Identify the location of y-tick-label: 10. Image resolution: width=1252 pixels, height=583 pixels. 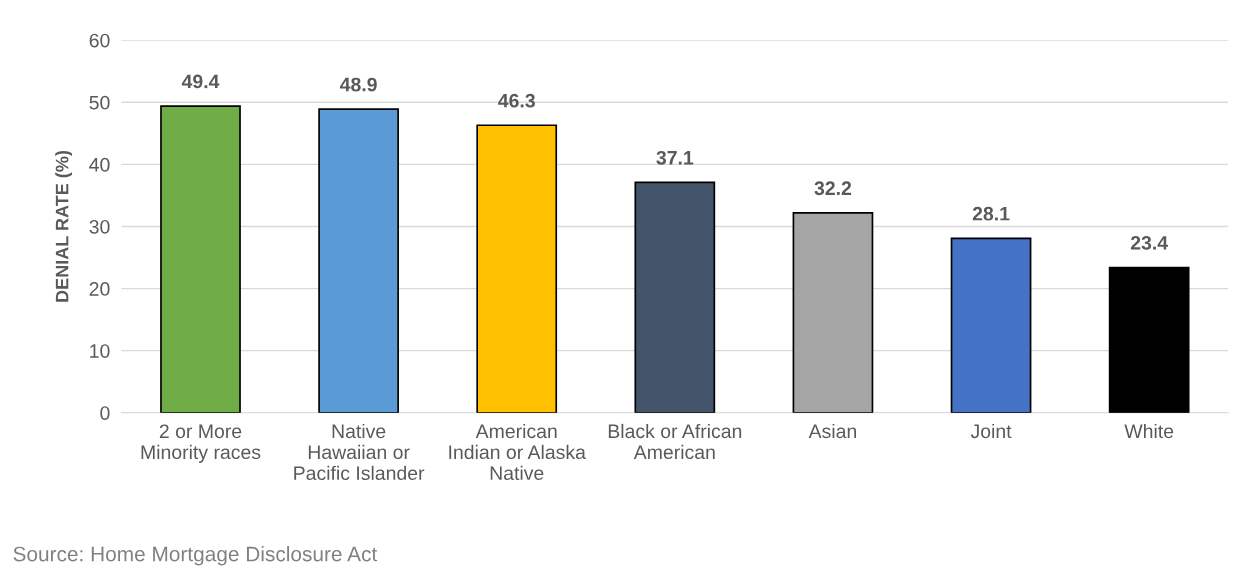
(100, 351).